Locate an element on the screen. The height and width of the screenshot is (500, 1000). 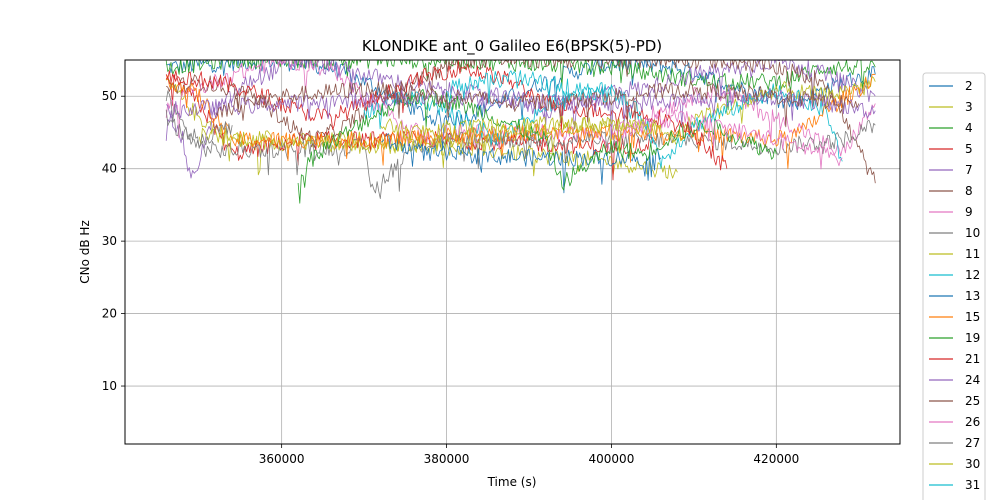
legend-label-9: 9 is located at coordinates (969, 212).